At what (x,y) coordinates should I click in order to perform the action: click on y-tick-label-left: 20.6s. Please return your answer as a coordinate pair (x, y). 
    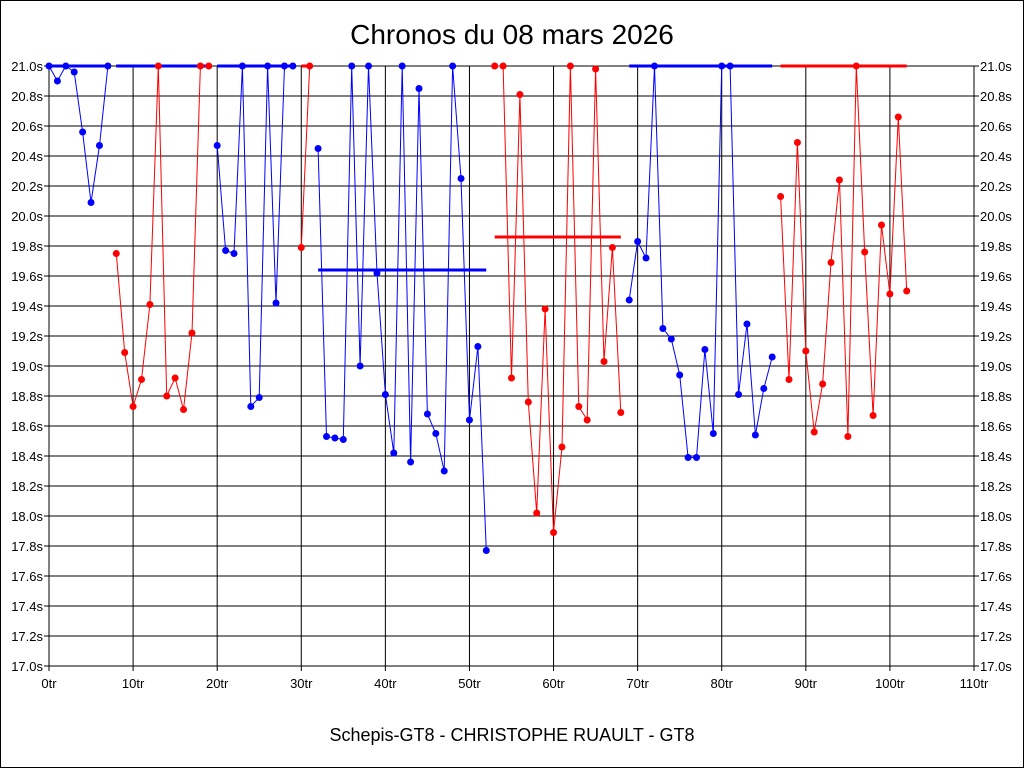
    Looking at the image, I should click on (27, 126).